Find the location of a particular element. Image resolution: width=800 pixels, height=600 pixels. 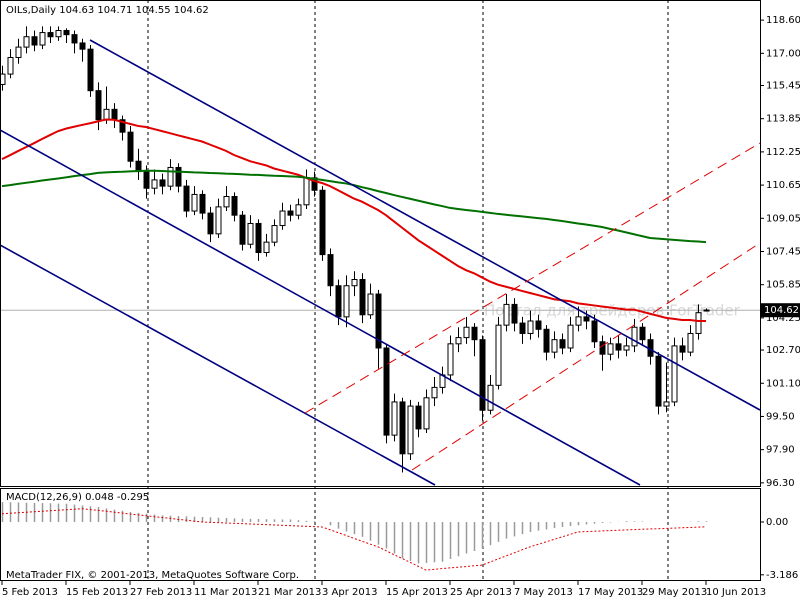

y-tick-label: 112.25 is located at coordinates (783, 152).